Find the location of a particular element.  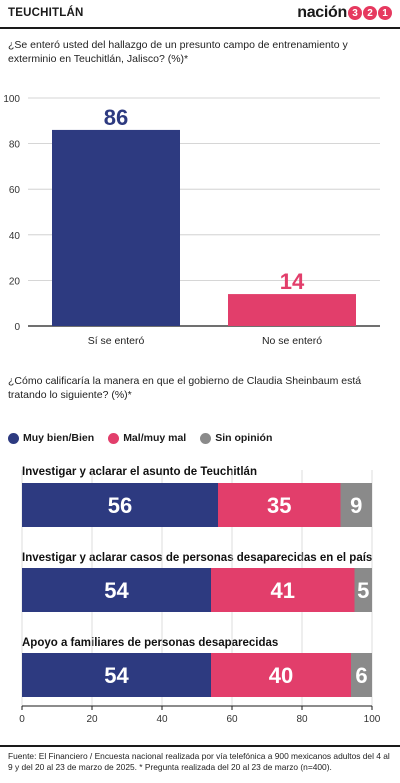

y-tick-label: 60 is located at coordinates (15, 190).